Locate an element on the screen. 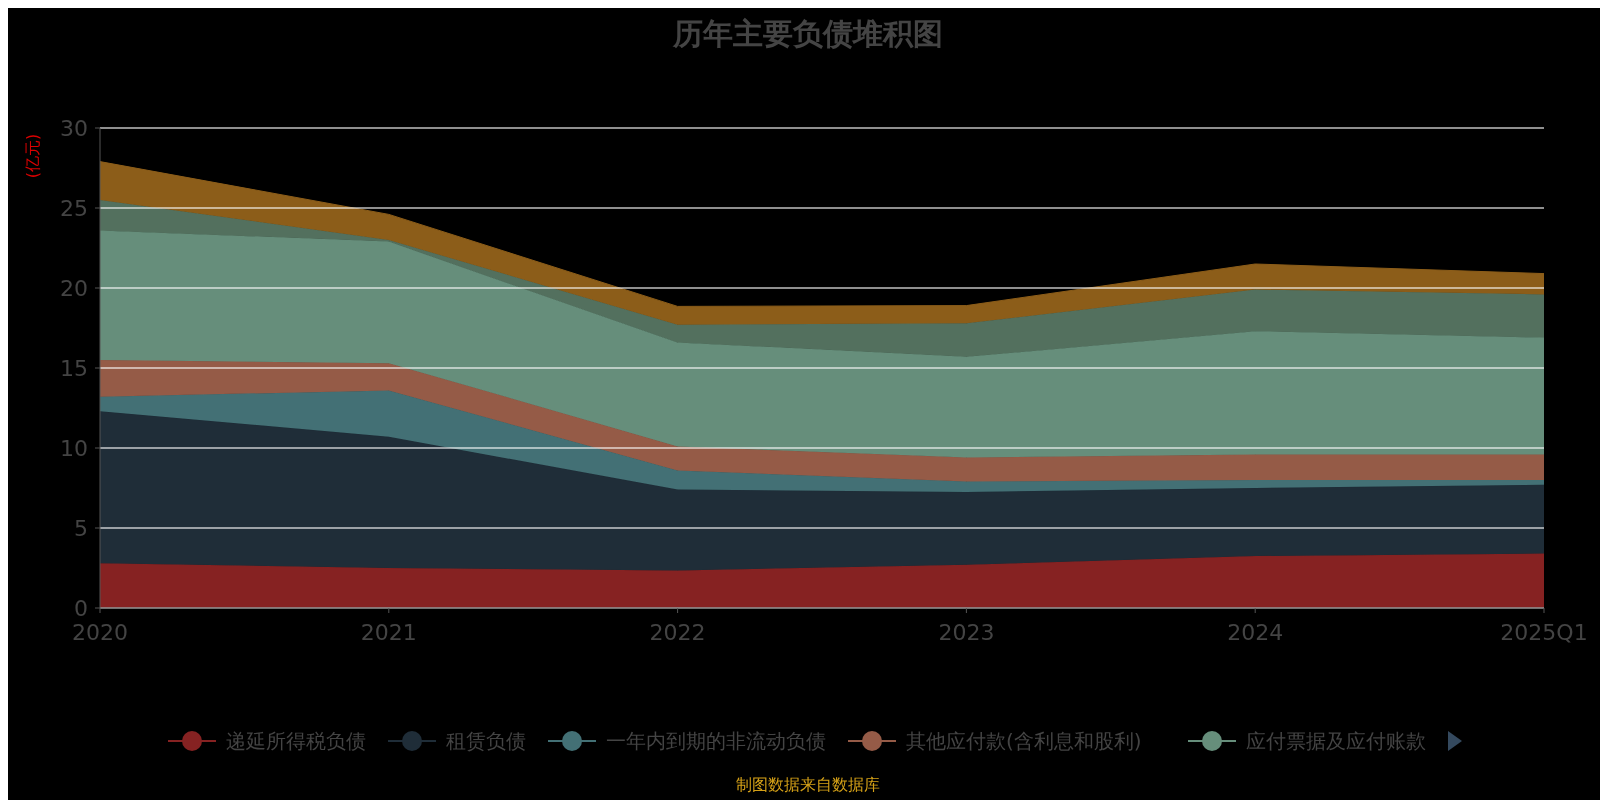 This screenshot has width=1600, height=800. y-tick-label: 25 is located at coordinates (74, 208).